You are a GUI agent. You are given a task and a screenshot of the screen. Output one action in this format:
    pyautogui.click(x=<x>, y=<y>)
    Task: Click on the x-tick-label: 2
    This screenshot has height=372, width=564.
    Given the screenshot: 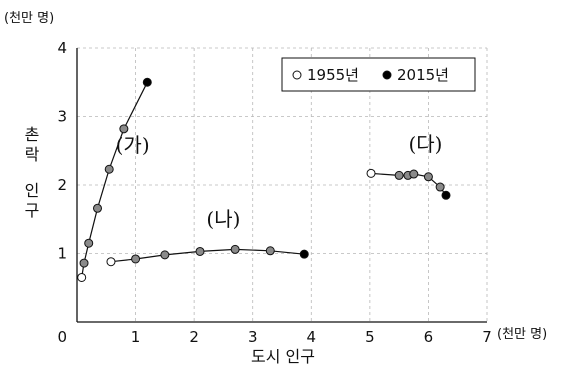 What is the action you would take?
    pyautogui.click(x=194, y=337)
    